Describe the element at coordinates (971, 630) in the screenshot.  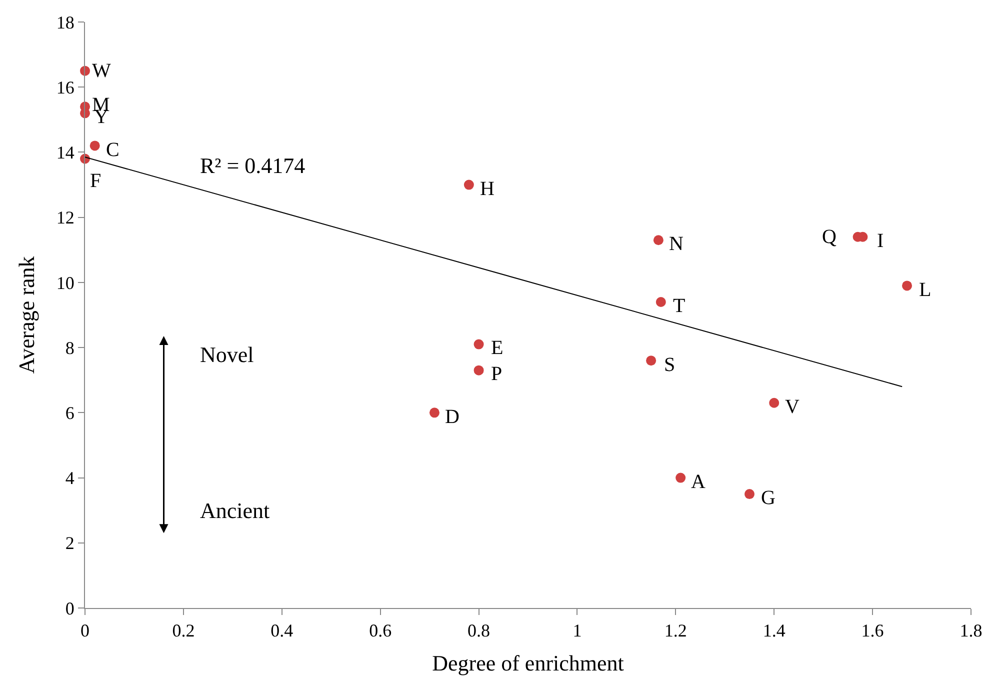
I see `x-tick-label: 1.8` at that location.